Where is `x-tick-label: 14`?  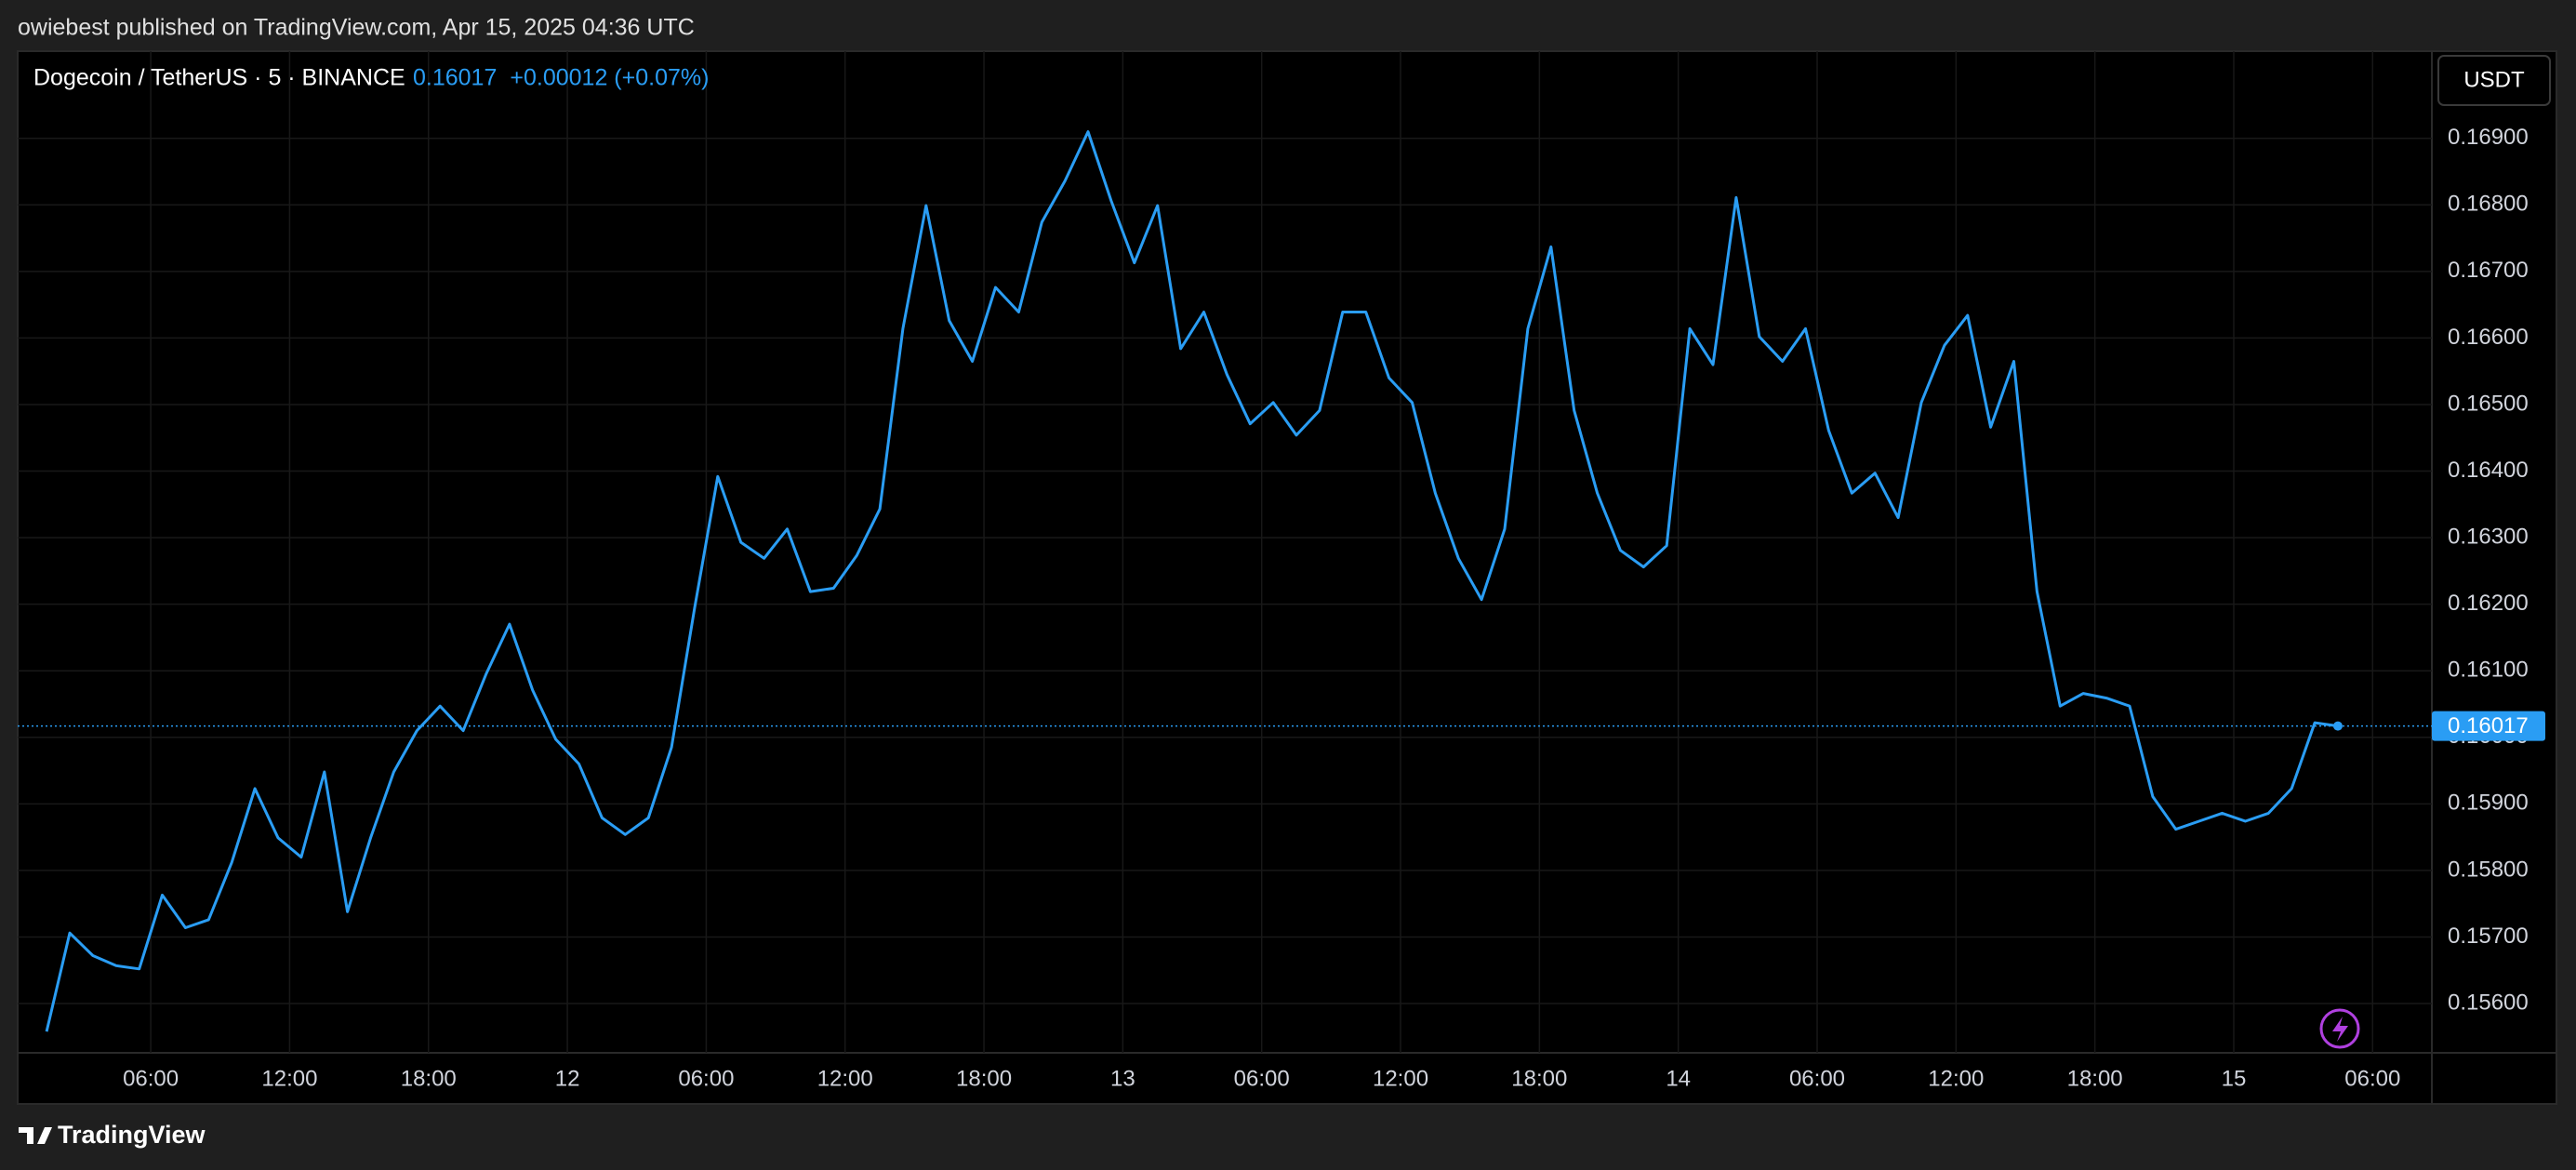
x-tick-label: 14 is located at coordinates (1678, 1078).